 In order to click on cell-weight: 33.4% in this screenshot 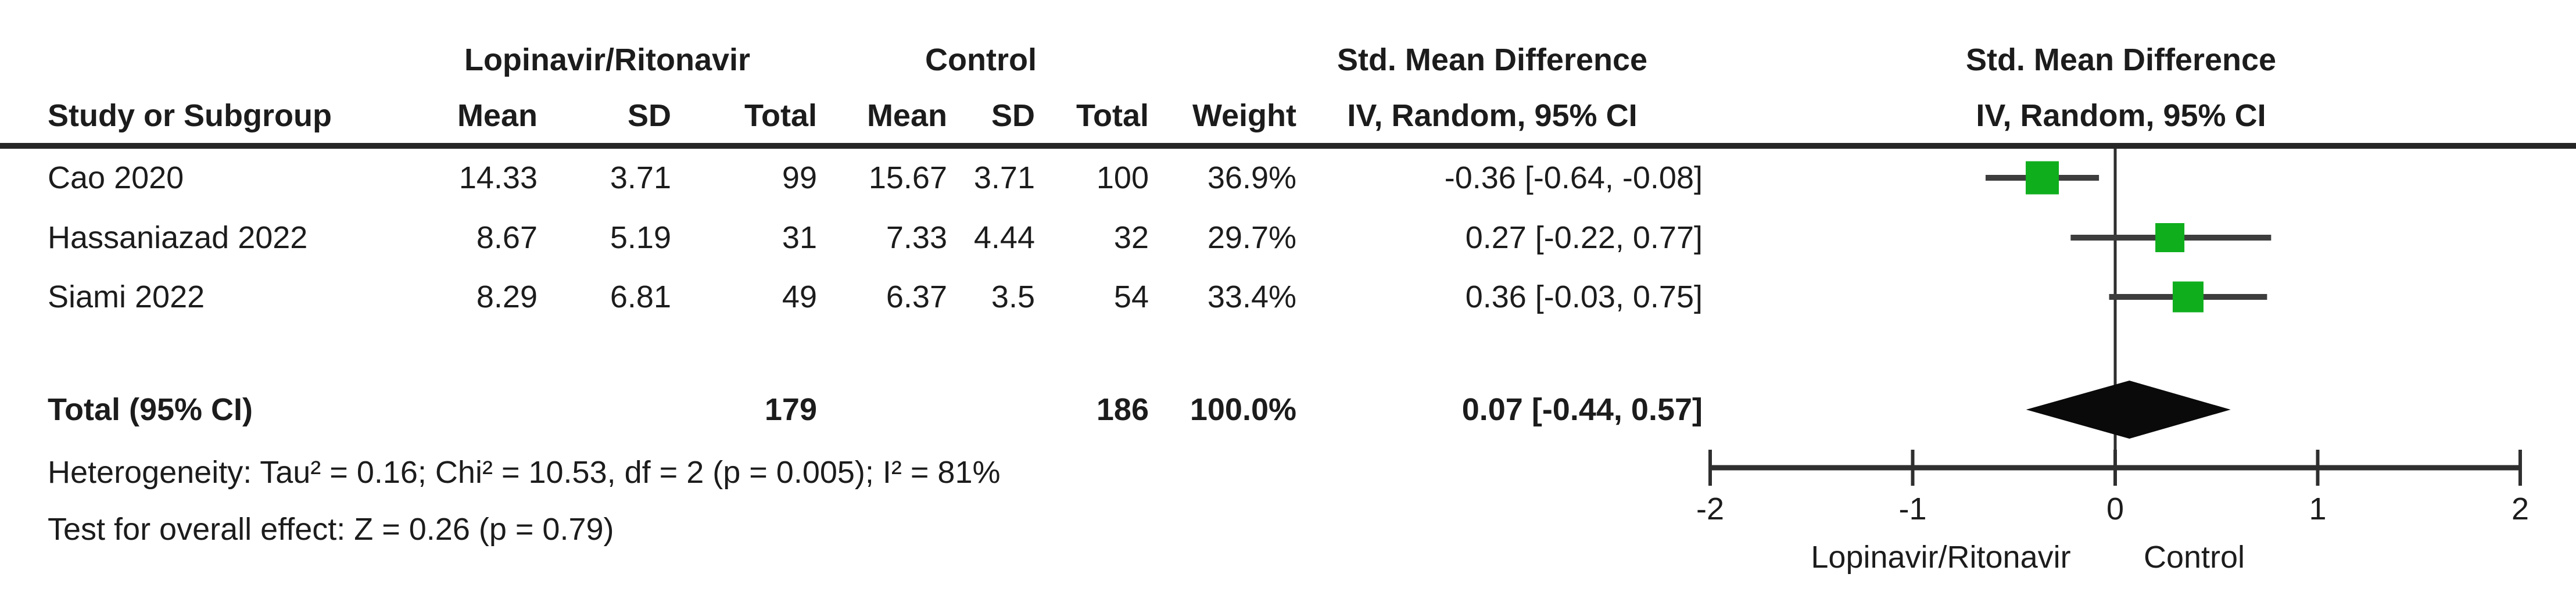, I will do `click(1251, 296)`.